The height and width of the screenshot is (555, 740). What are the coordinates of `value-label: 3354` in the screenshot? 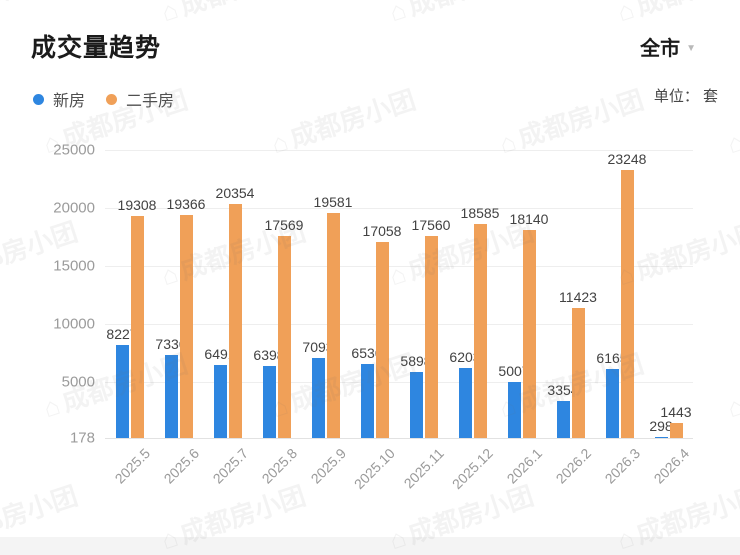 It's located at (563, 390).